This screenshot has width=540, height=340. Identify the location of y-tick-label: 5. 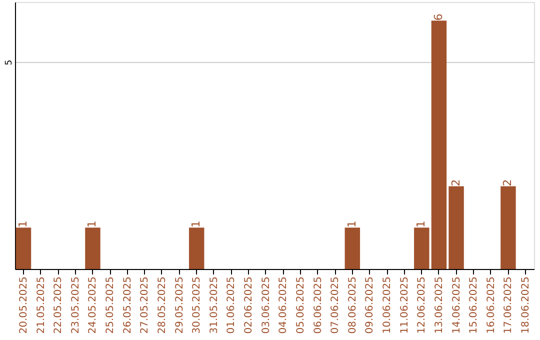
(9, 63).